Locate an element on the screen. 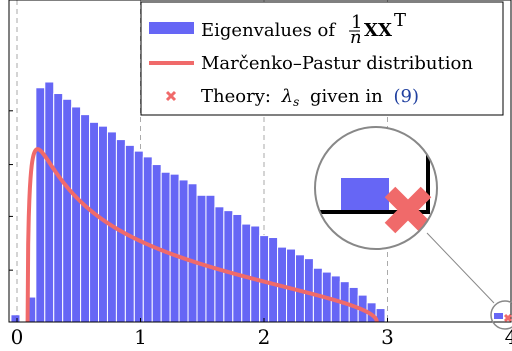 This screenshot has height=351, width=512. y-tick-marks is located at coordinates (11, 190).